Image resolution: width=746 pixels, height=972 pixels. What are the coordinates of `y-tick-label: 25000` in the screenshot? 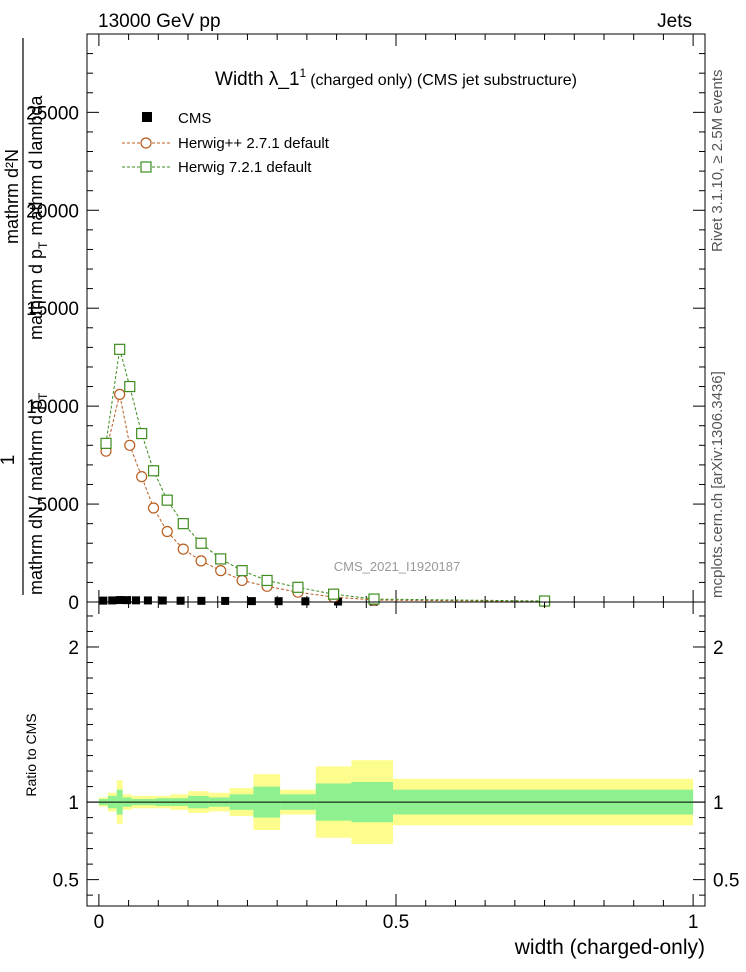 It's located at (52, 113).